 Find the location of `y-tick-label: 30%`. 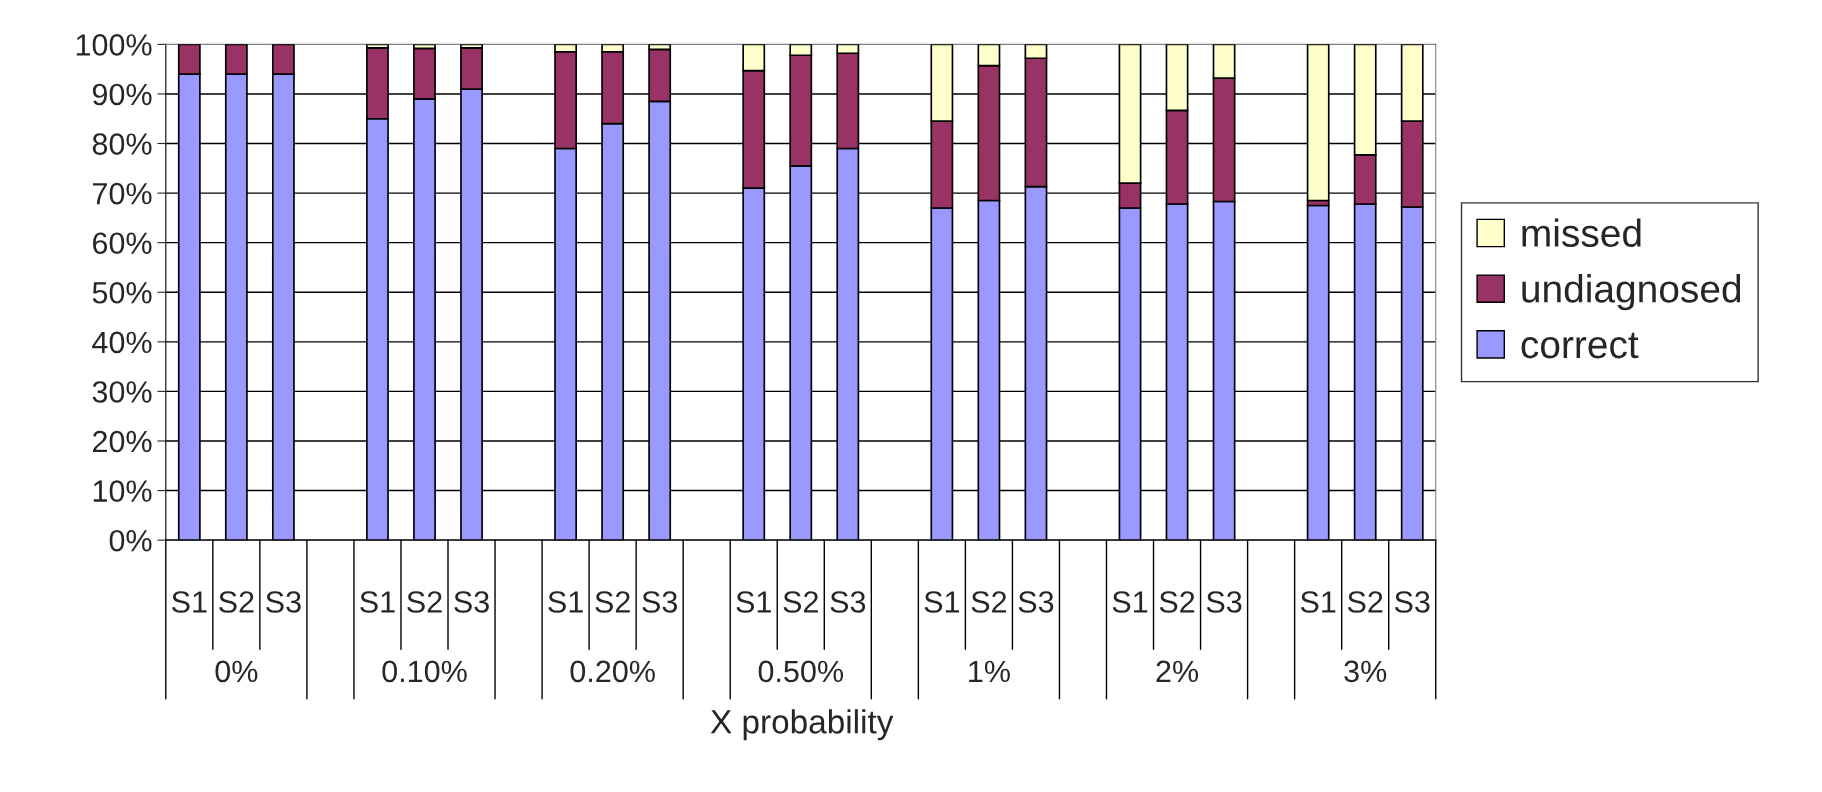

y-tick-label: 30% is located at coordinates (122, 392).